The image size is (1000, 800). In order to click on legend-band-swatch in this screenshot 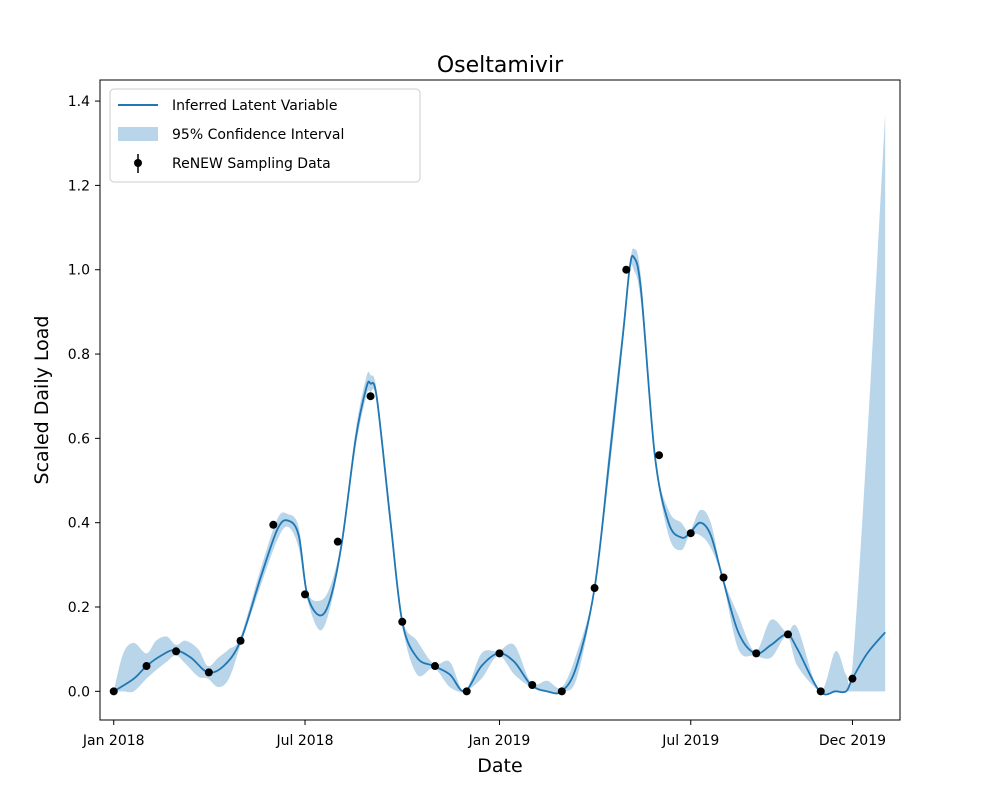, I will do `click(138, 134)`.